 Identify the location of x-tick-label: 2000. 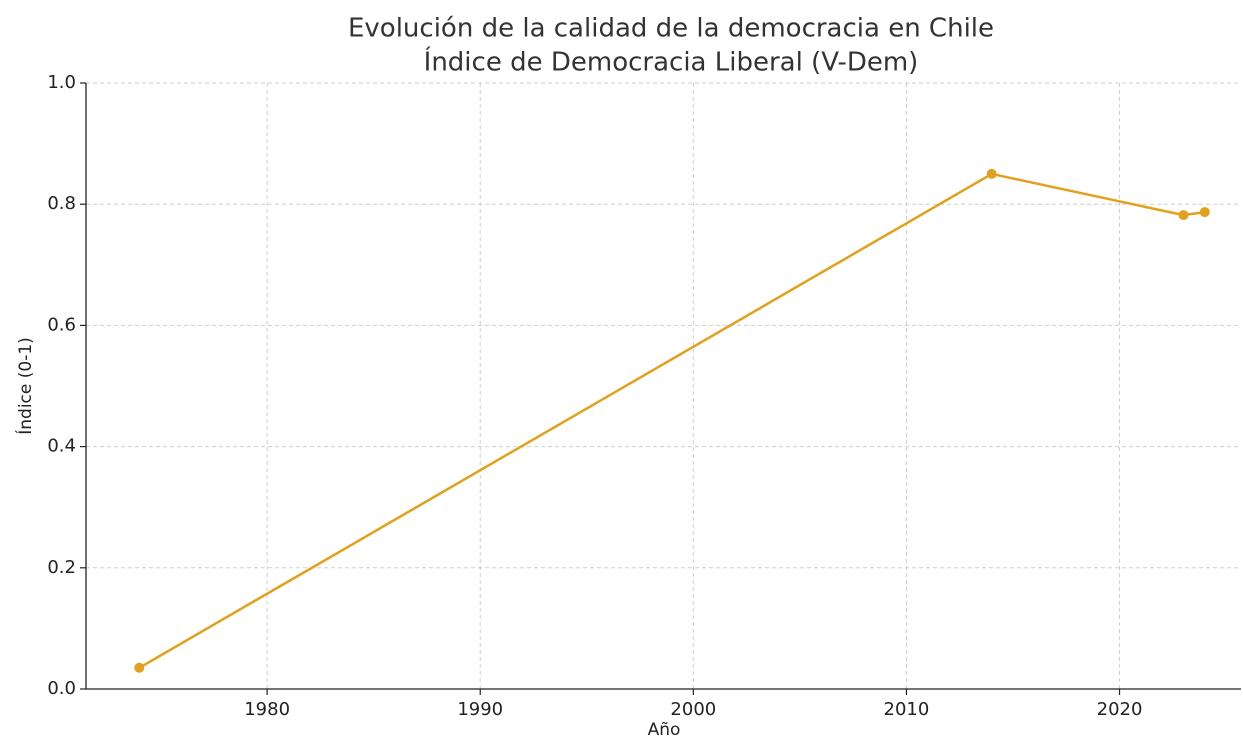
(693, 709).